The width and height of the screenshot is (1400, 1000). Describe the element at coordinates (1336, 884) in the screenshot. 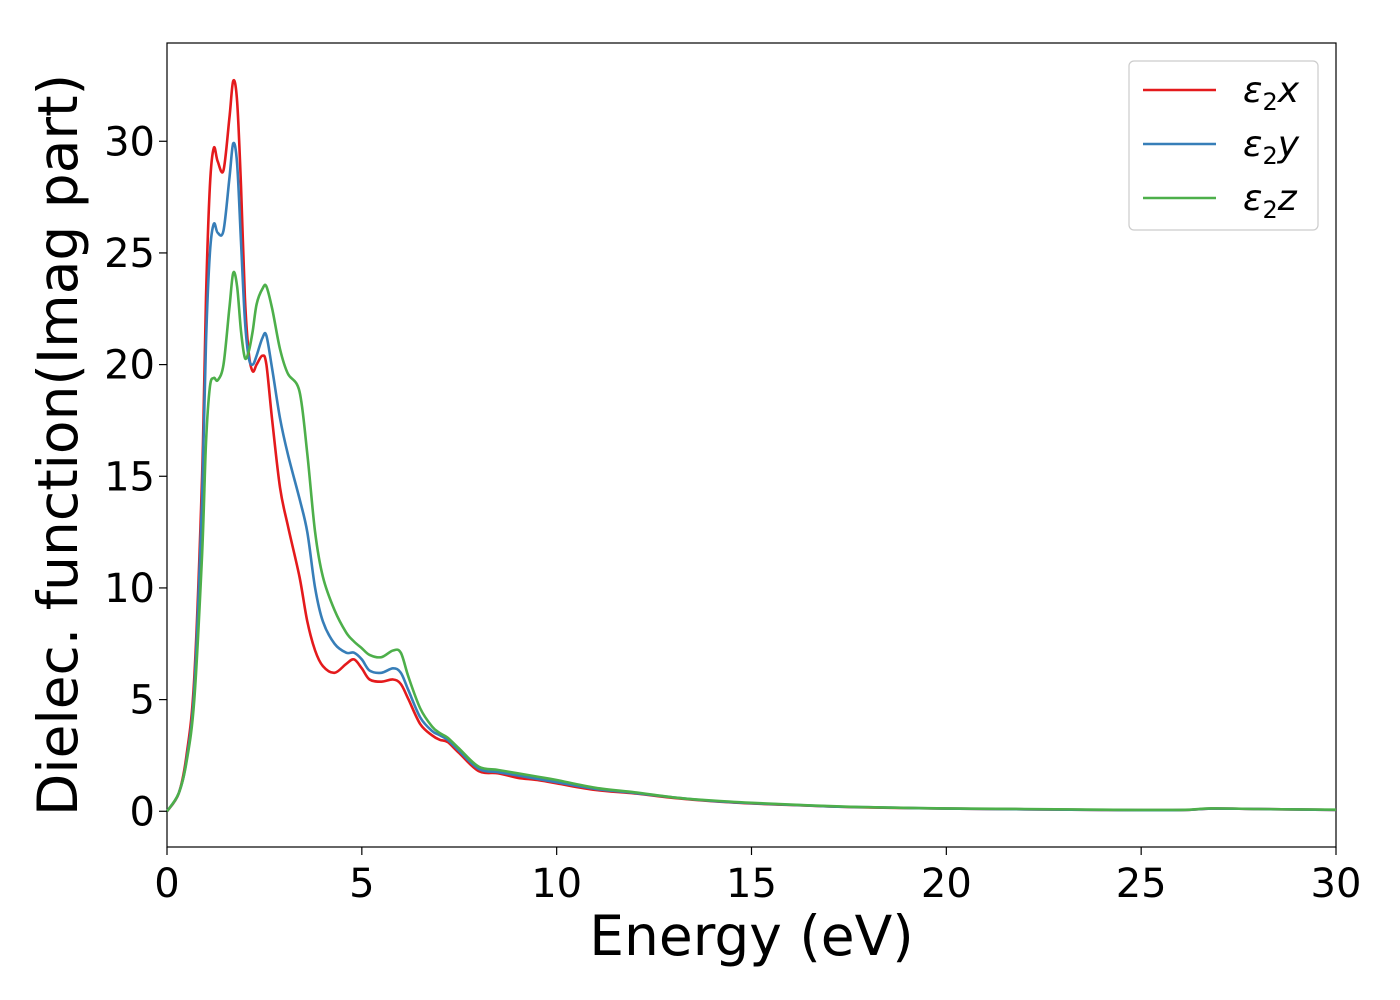

I see `x-tick-label: 30` at that location.